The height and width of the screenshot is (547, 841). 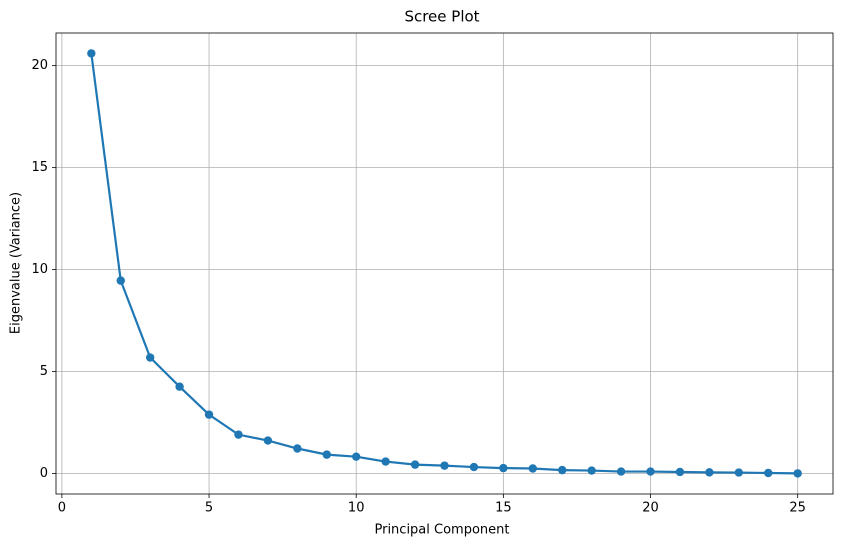 What do you see at coordinates (356, 508) in the screenshot?
I see `x-tick-label: 10` at bounding box center [356, 508].